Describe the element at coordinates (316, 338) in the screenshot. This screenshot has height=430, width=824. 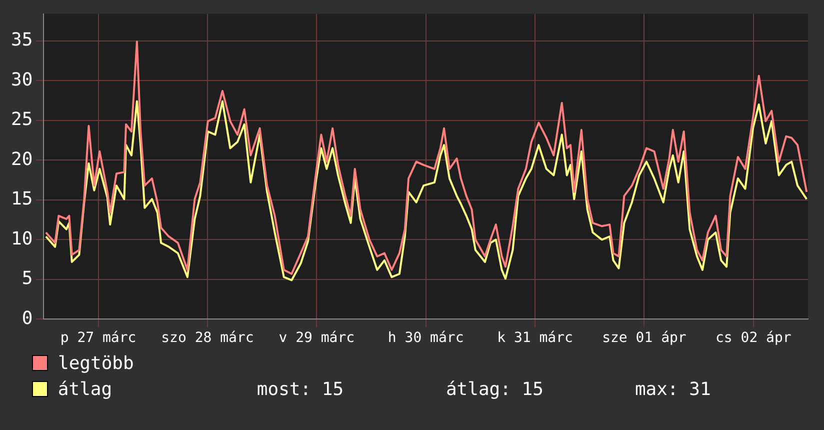
I see `x-tick-label: v 29 márc` at that location.